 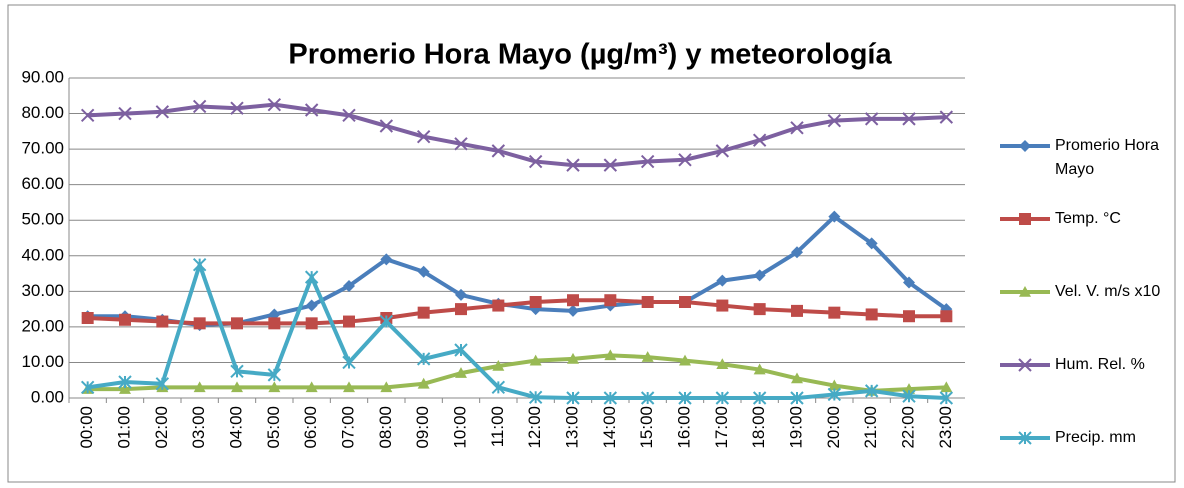 I want to click on x-tick-label: 10:00, so click(x=459, y=427).